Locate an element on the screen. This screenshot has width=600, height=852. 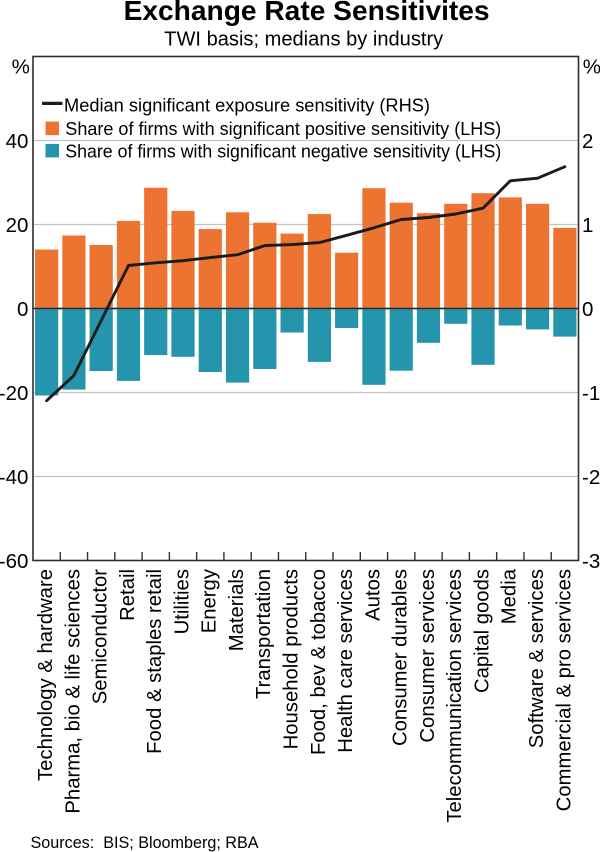
svg-text: Utilities is located at coordinates (182, 601).